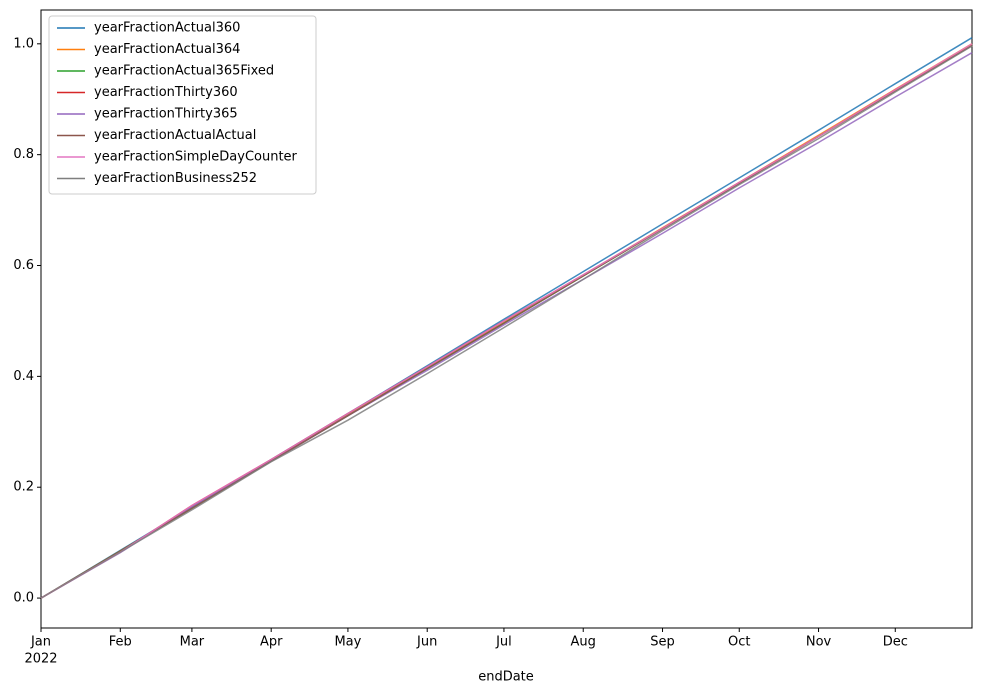 The width and height of the screenshot is (981, 695). What do you see at coordinates (503, 642) in the screenshot?
I see `x-tick-label: Jul` at bounding box center [503, 642].